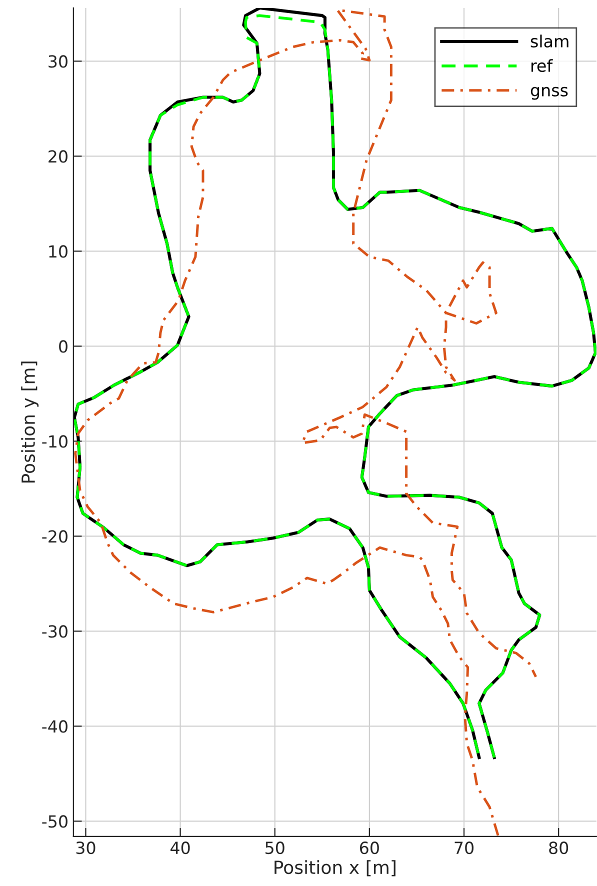 The width and height of the screenshot is (597, 886). I want to click on y-tick-label: 30, so click(58, 61).